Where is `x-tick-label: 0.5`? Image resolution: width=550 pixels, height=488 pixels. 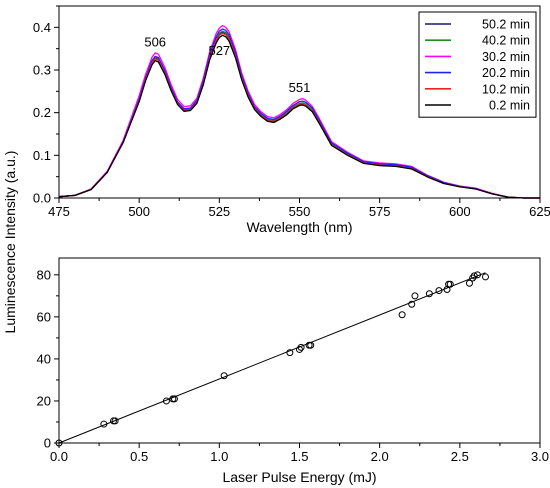
x-tick-label: 0.5 is located at coordinates (139, 456).